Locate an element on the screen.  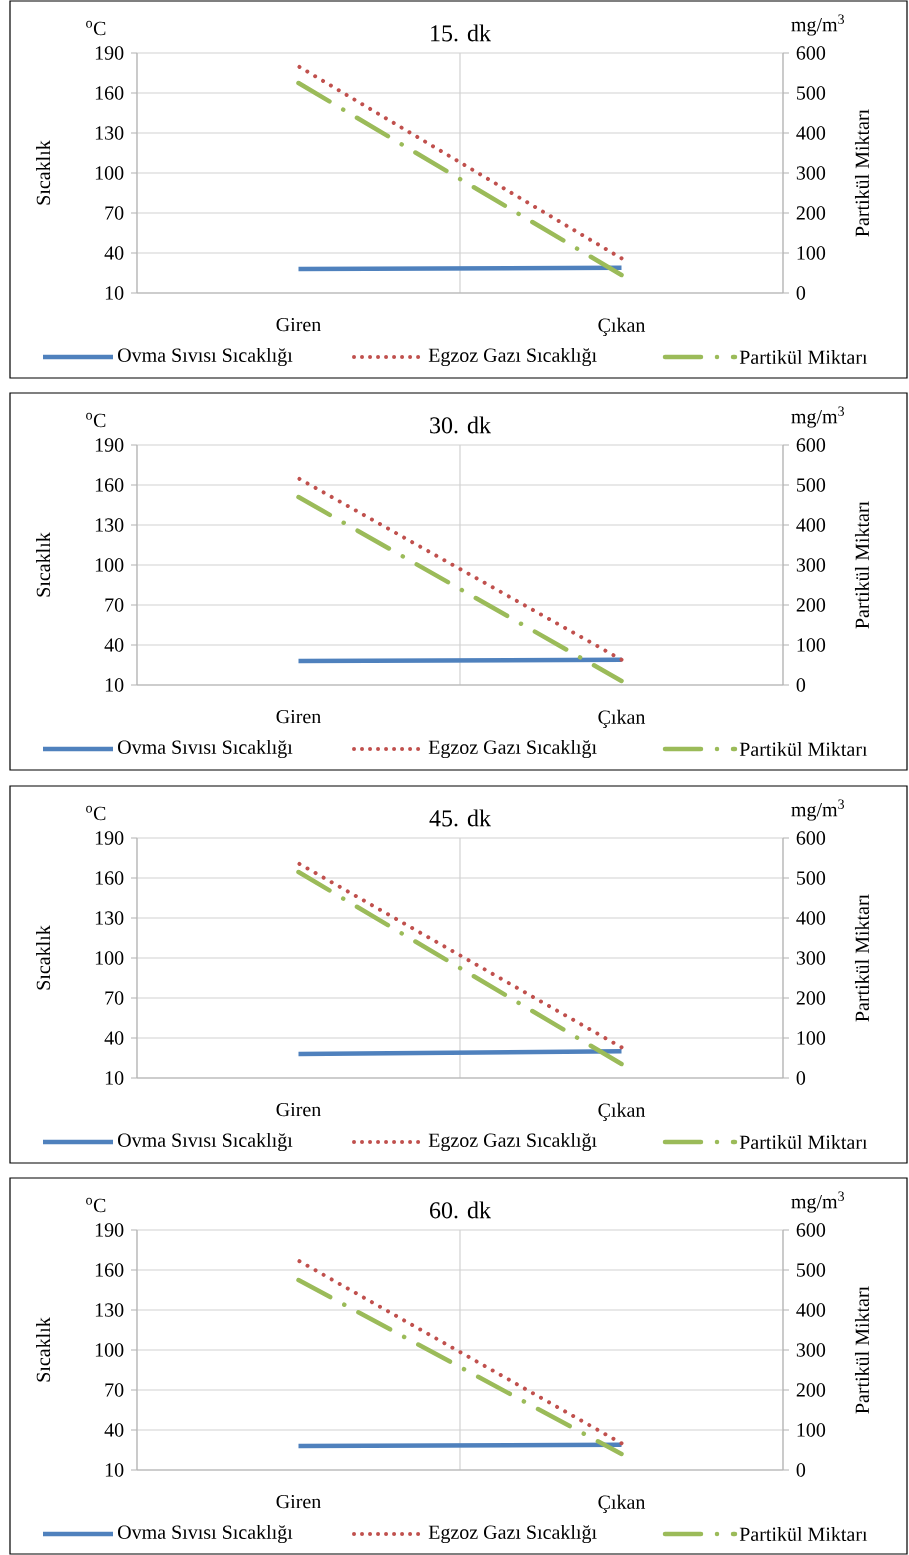
chart-title: 60. dk is located at coordinates (460, 1210).